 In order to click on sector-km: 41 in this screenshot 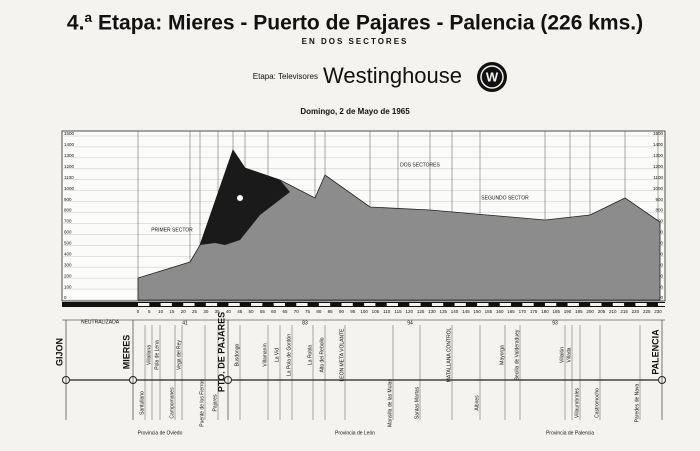, I will do `click(185, 323)`.